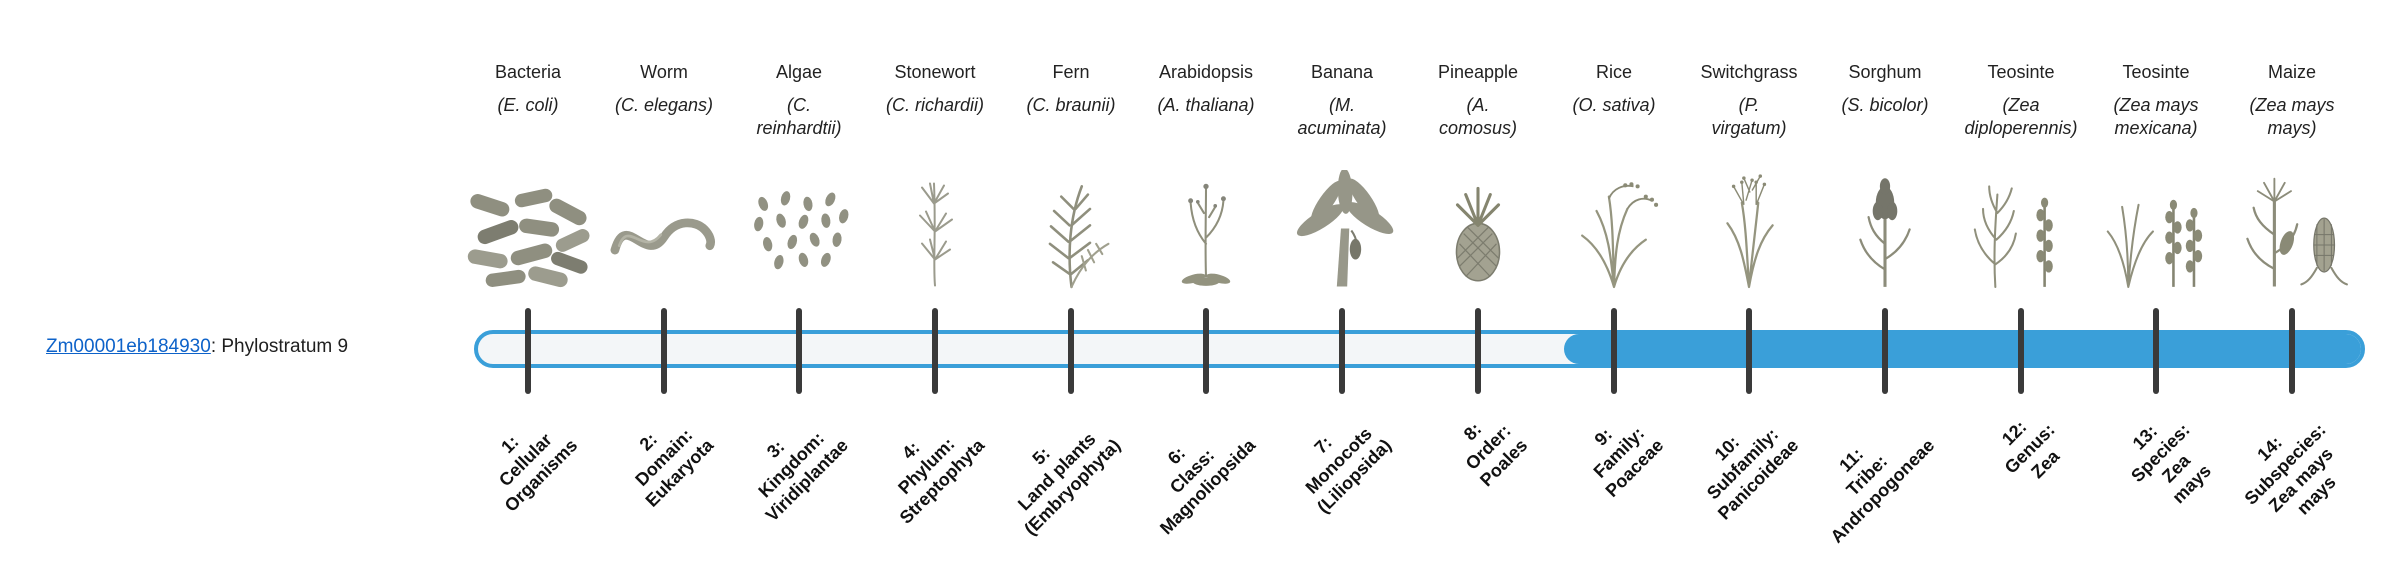 Image resolution: width=2400 pixels, height=580 pixels. I want to click on organism-scientific-name: (C. braunii), so click(1071, 104).